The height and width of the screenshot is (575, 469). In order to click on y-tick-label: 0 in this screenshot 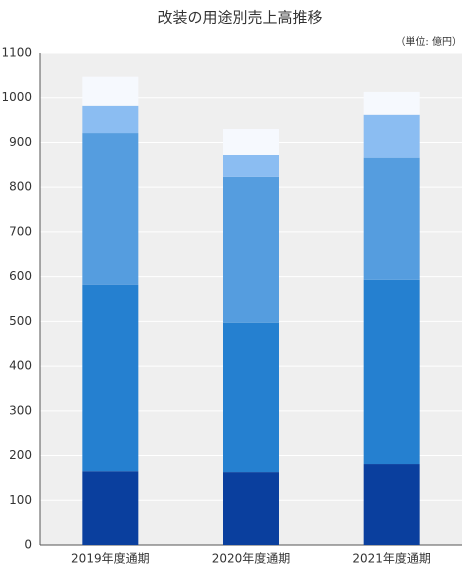, I will do `click(28, 545)`.